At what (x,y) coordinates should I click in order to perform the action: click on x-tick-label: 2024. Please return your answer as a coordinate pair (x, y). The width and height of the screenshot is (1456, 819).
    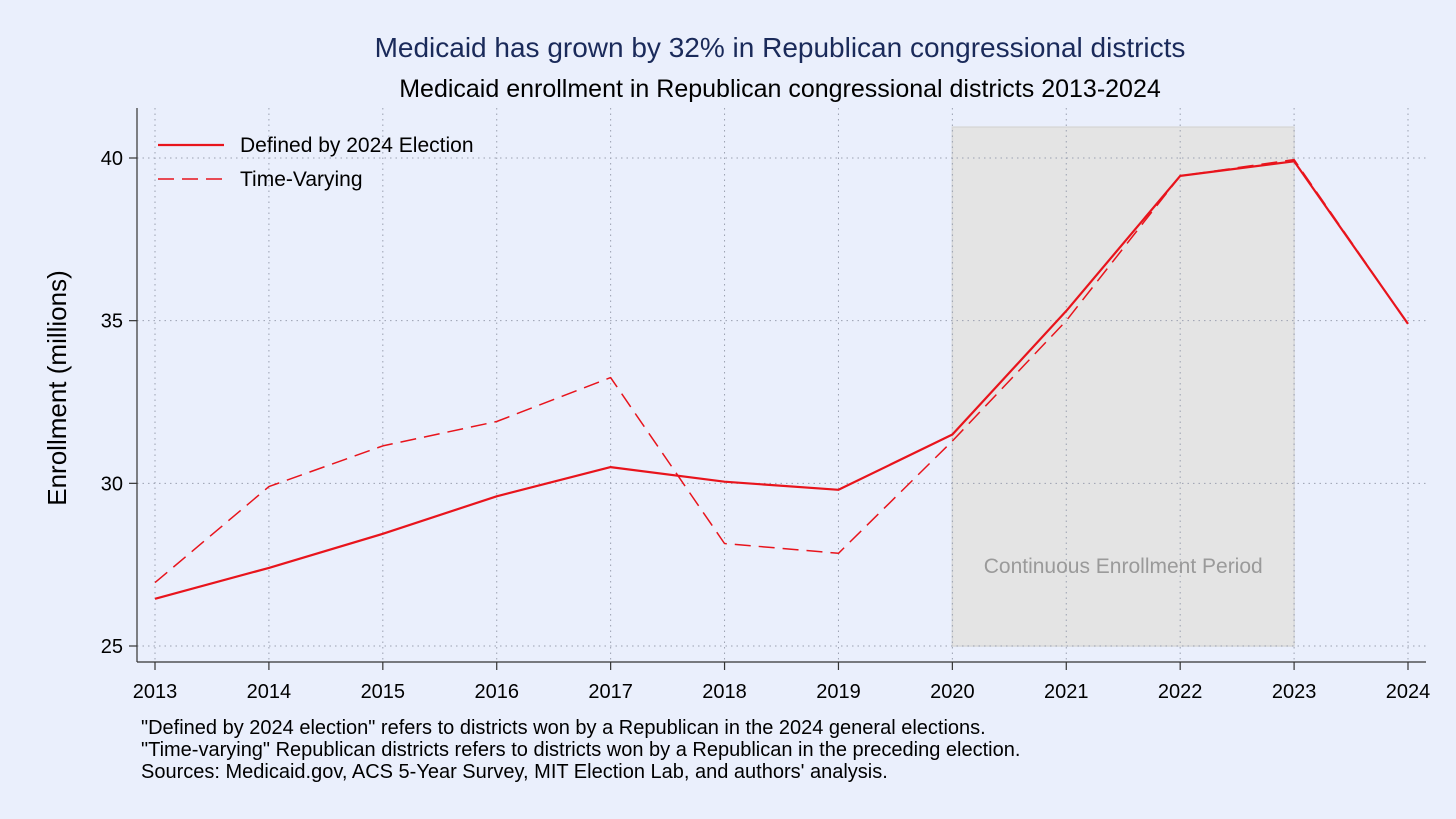
    Looking at the image, I should click on (1408, 692).